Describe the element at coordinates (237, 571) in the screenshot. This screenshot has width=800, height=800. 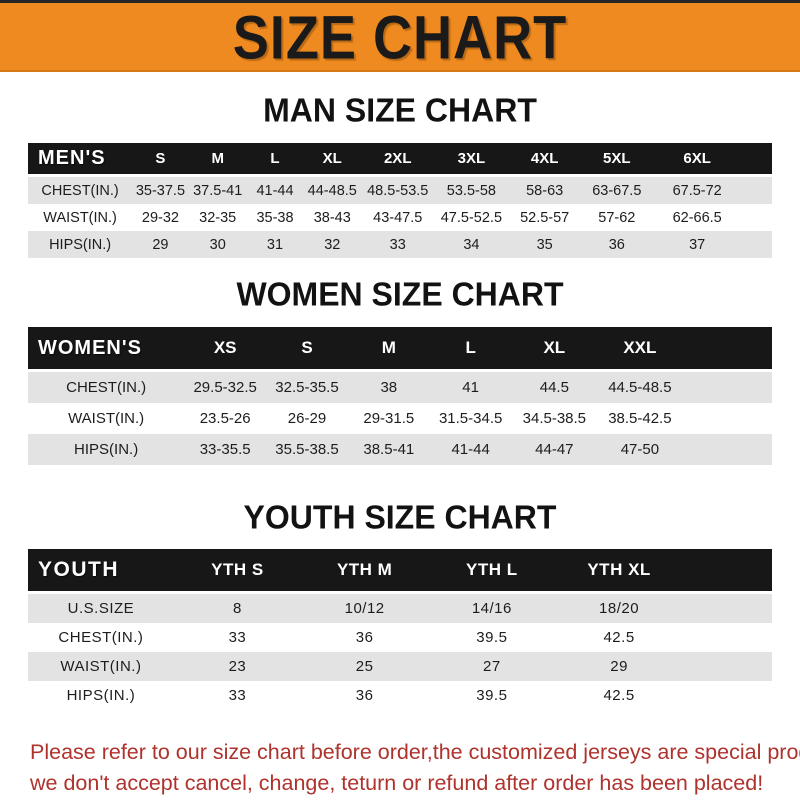
I see `column-header: YTH S` at that location.